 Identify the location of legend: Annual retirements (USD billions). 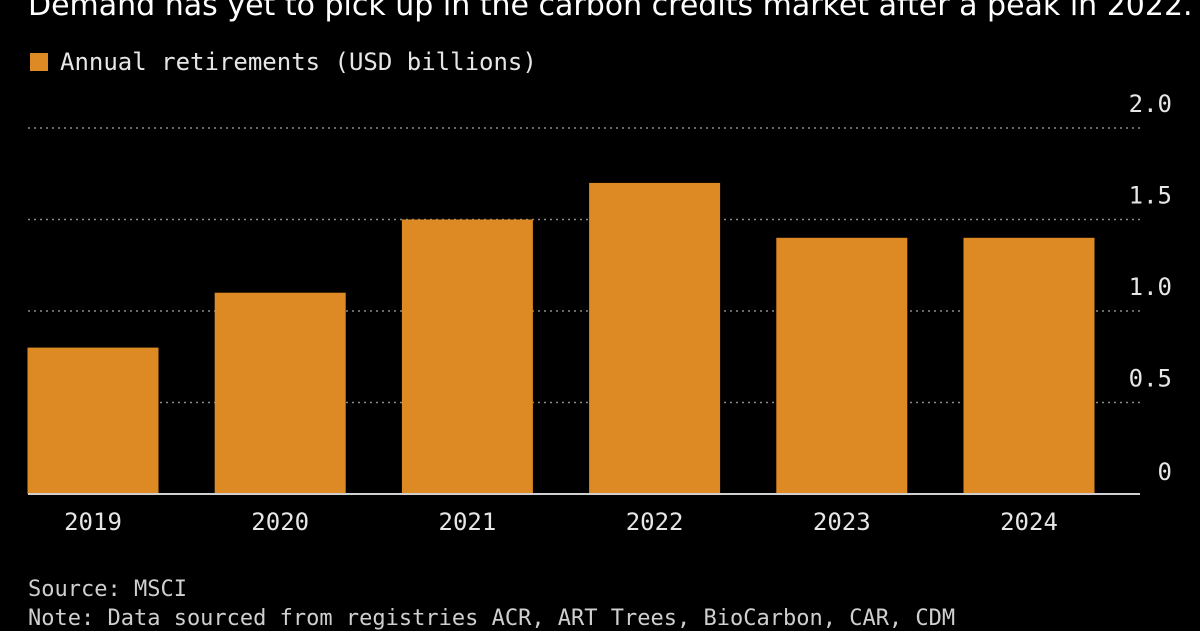
(283, 62).